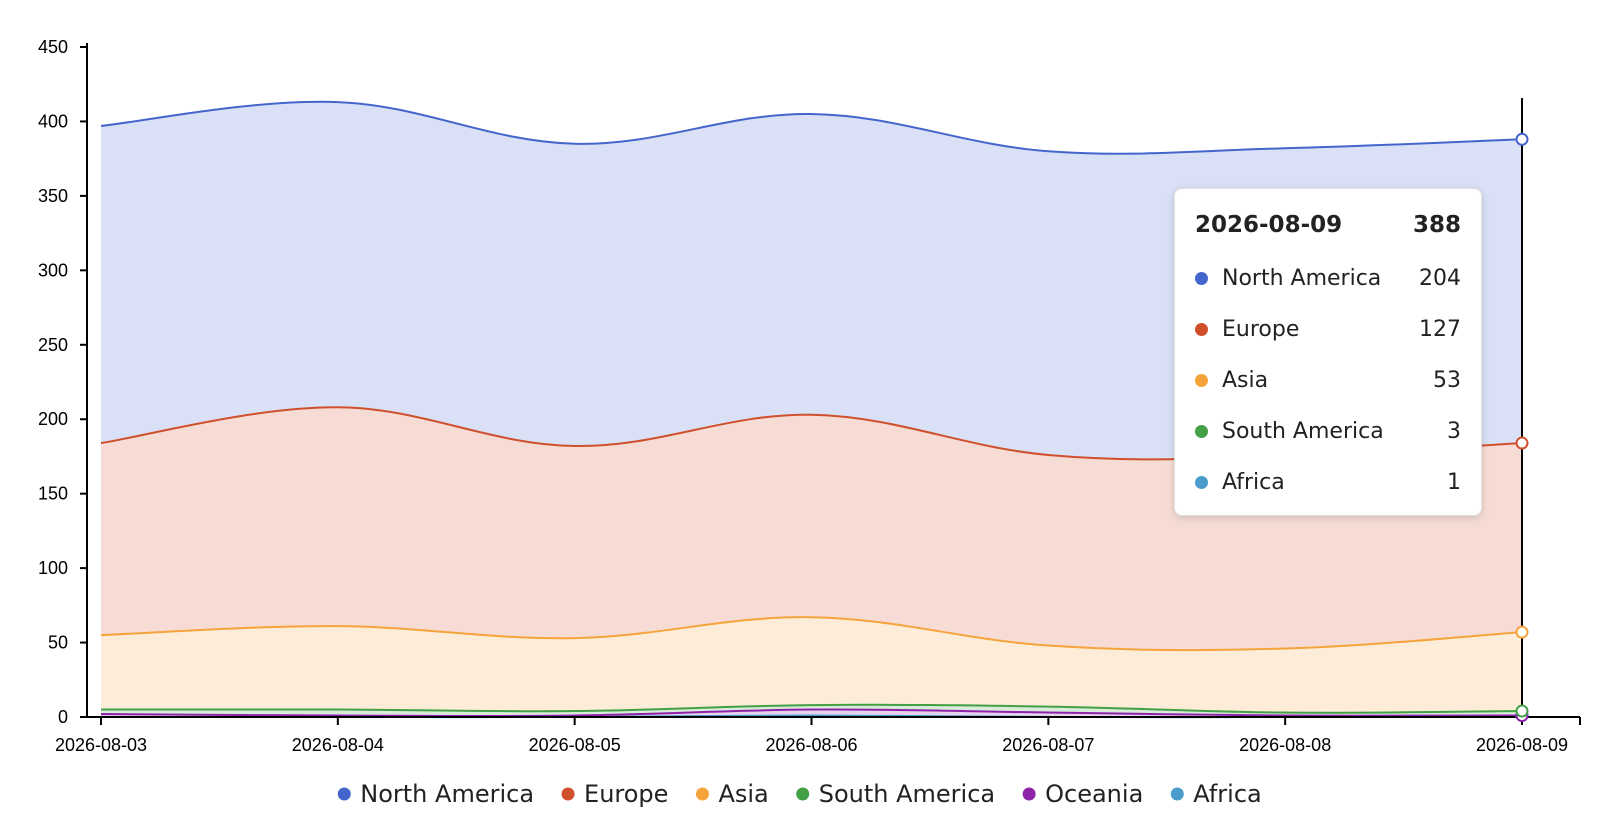  Describe the element at coordinates (811, 127) in the screenshot. I see `line-north-america` at that location.